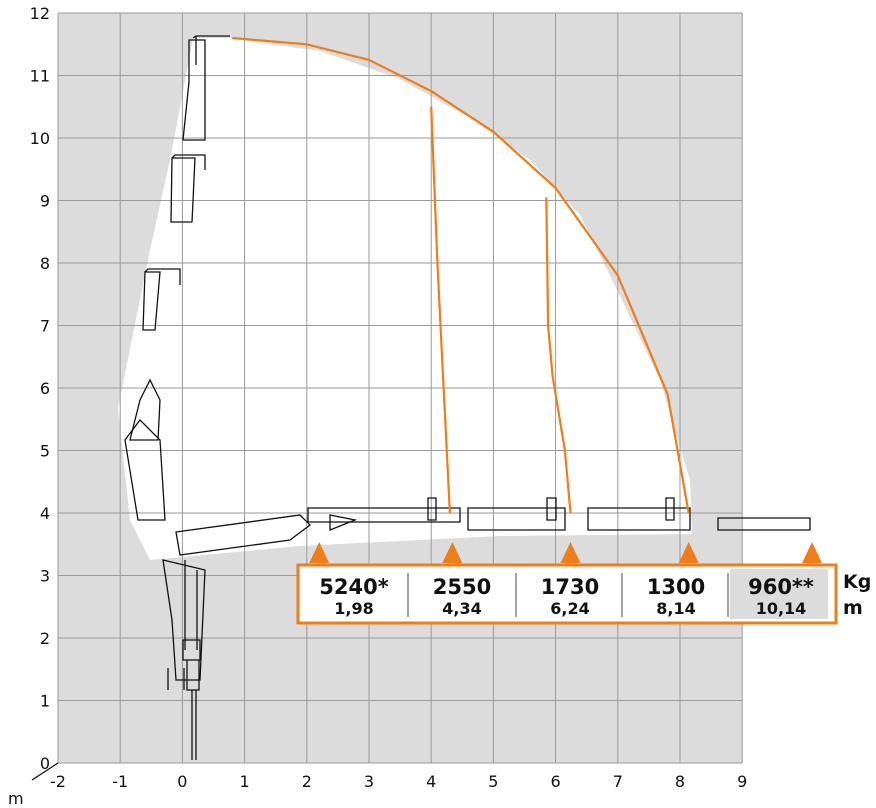 This screenshot has height=808, width=876. What do you see at coordinates (353, 587) in the screenshot?
I see `load-value: 5240*` at bounding box center [353, 587].